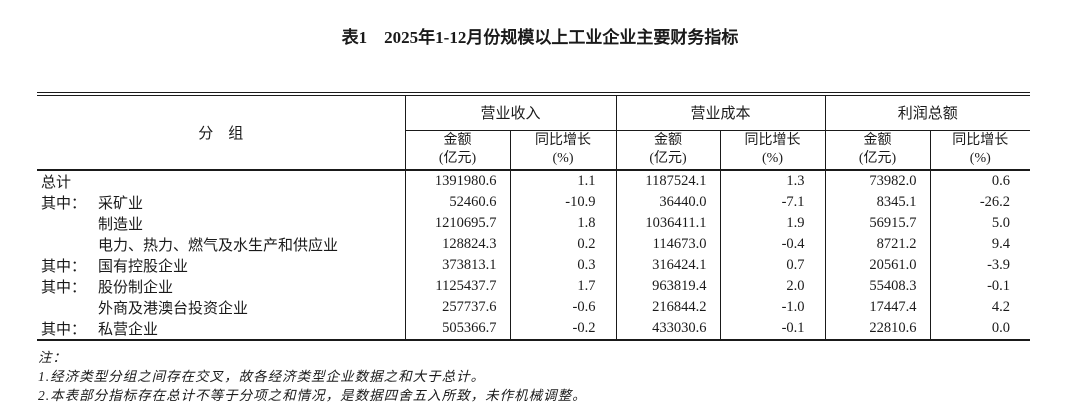 This screenshot has width=1080, height=405. Describe the element at coordinates (312, 395) in the screenshot. I see `note-2: 2.本表部分指标存在总计不等于分项之和情况，是数据四舍五入所致，未作机械调整。` at that location.